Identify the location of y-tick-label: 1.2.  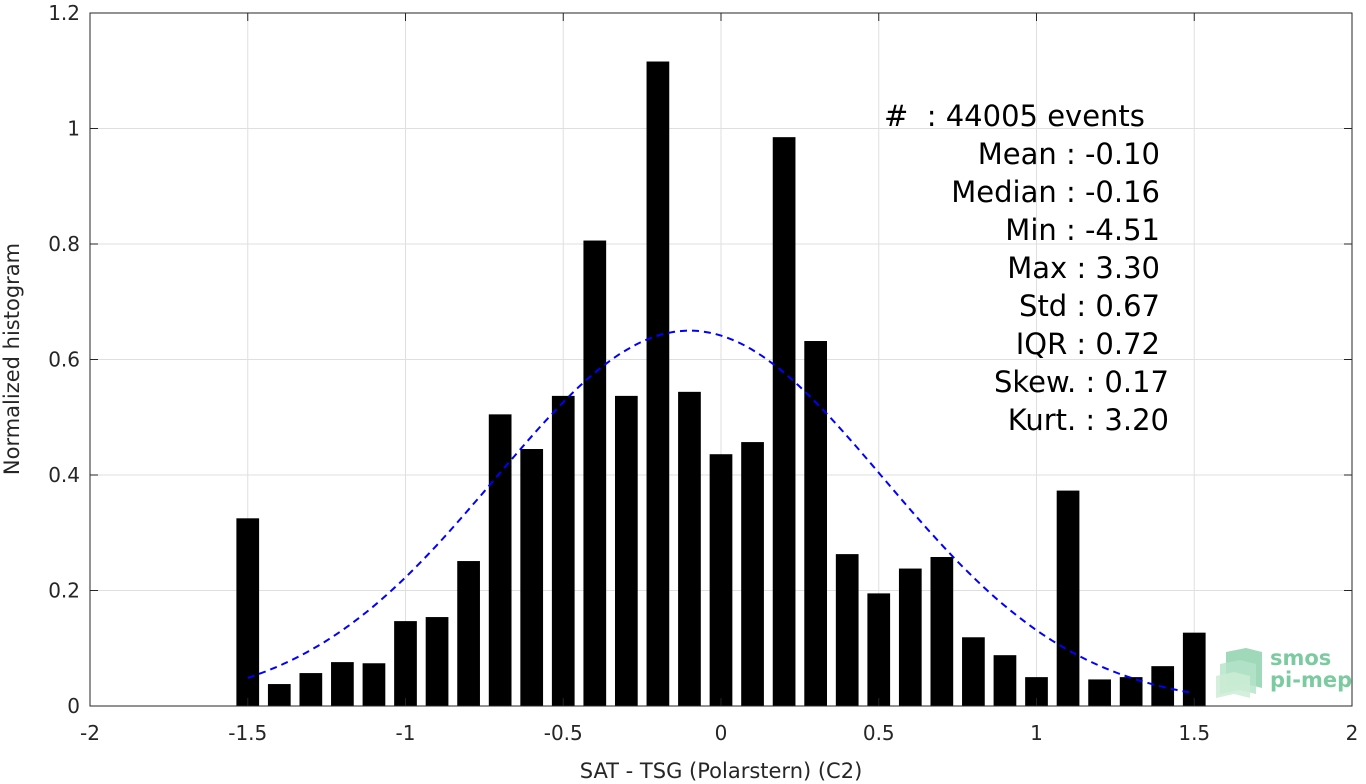
(64, 13).